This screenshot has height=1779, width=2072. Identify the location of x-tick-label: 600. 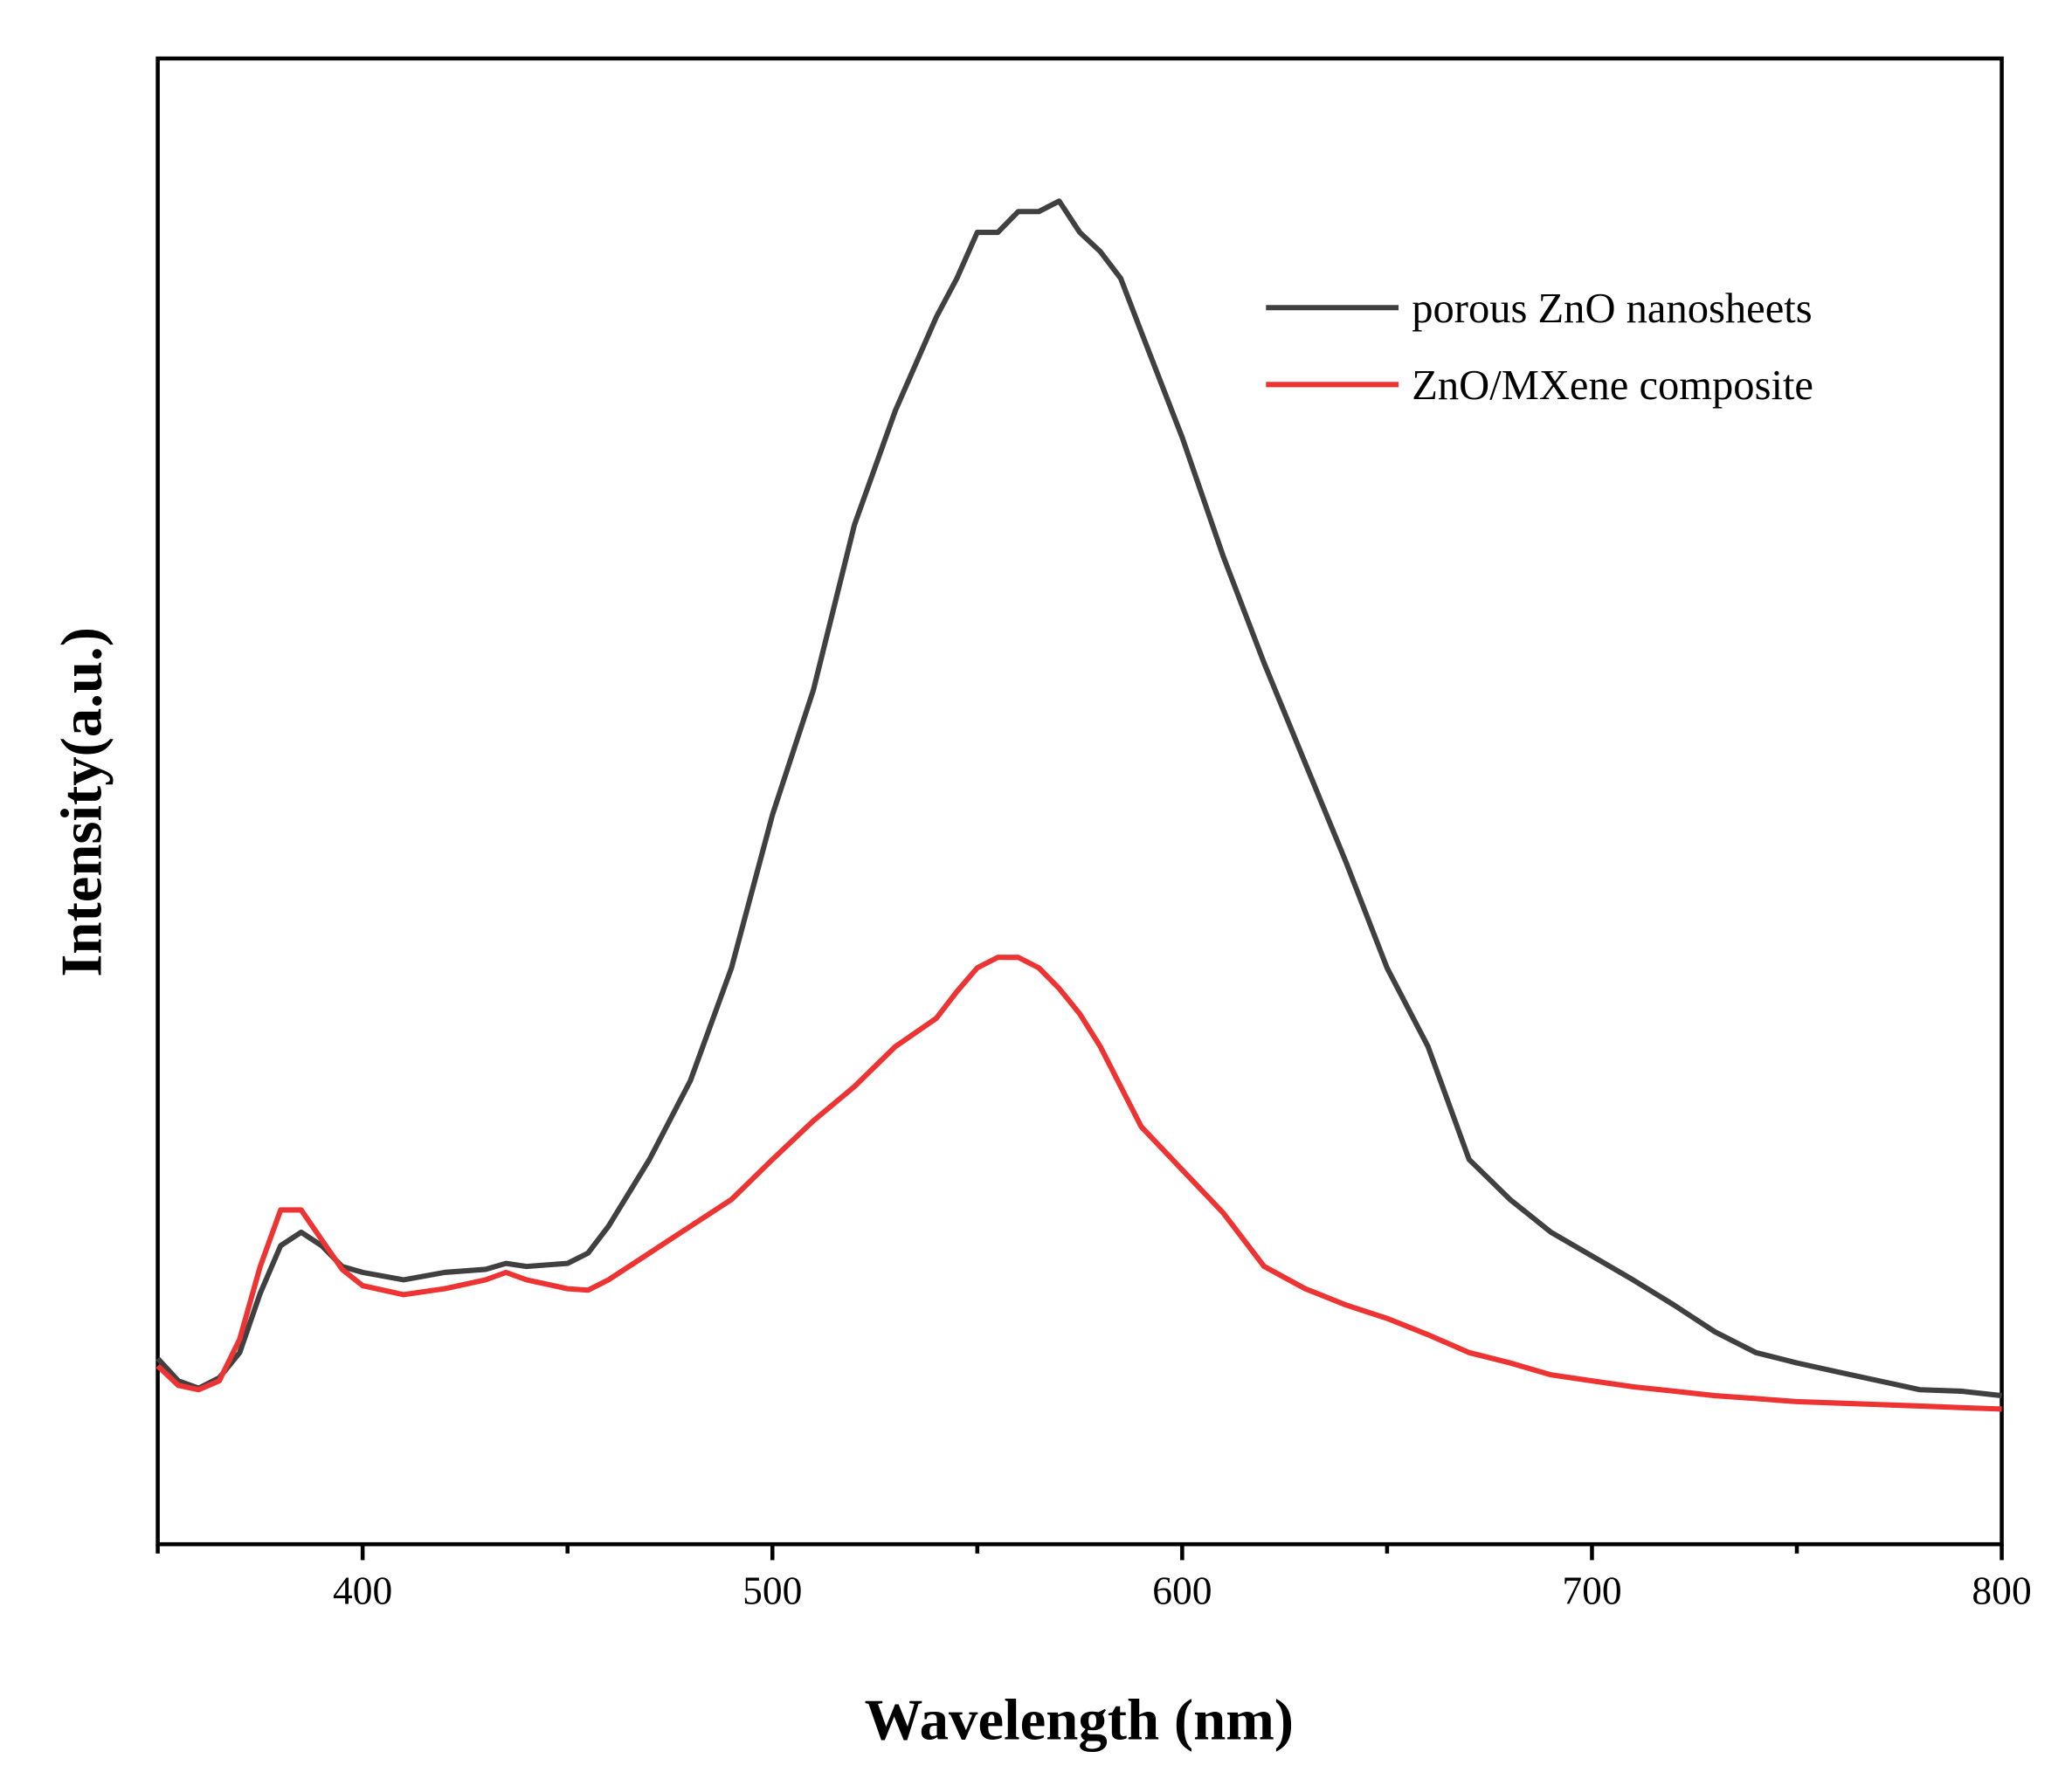
(1182, 1590).